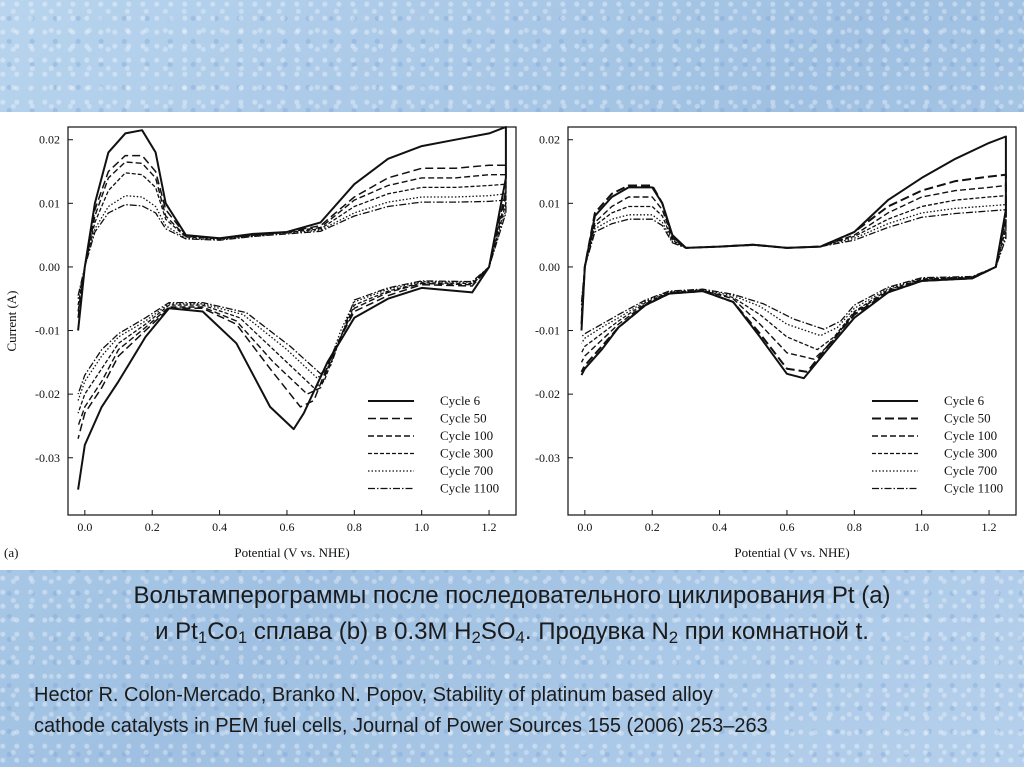 The height and width of the screenshot is (767, 1024). Describe the element at coordinates (222, 631) in the screenshot. I see `caption-part: Co` at that location.